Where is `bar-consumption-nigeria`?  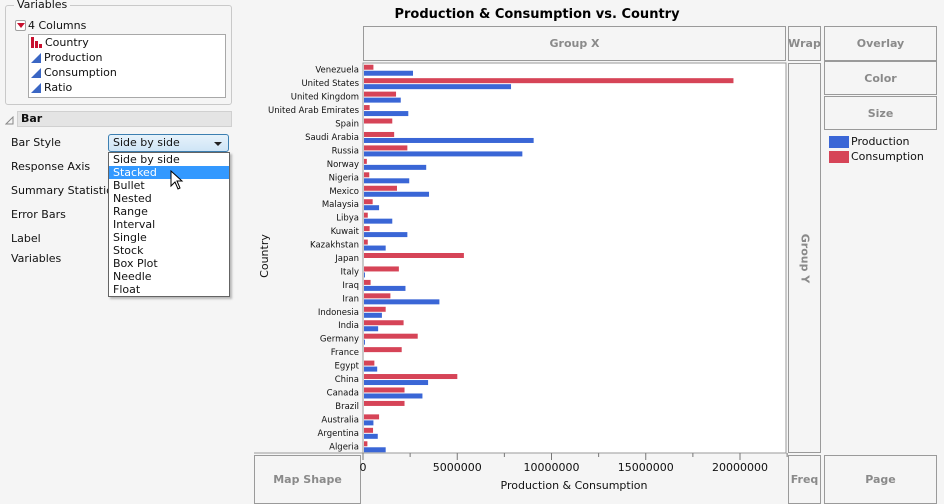 bar-consumption-nigeria is located at coordinates (367, 175).